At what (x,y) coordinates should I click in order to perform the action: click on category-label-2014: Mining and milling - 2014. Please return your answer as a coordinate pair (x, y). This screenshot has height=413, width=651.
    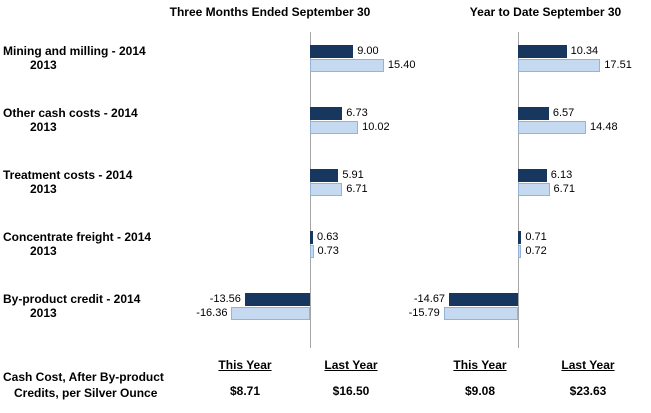
    Looking at the image, I should click on (74, 51).